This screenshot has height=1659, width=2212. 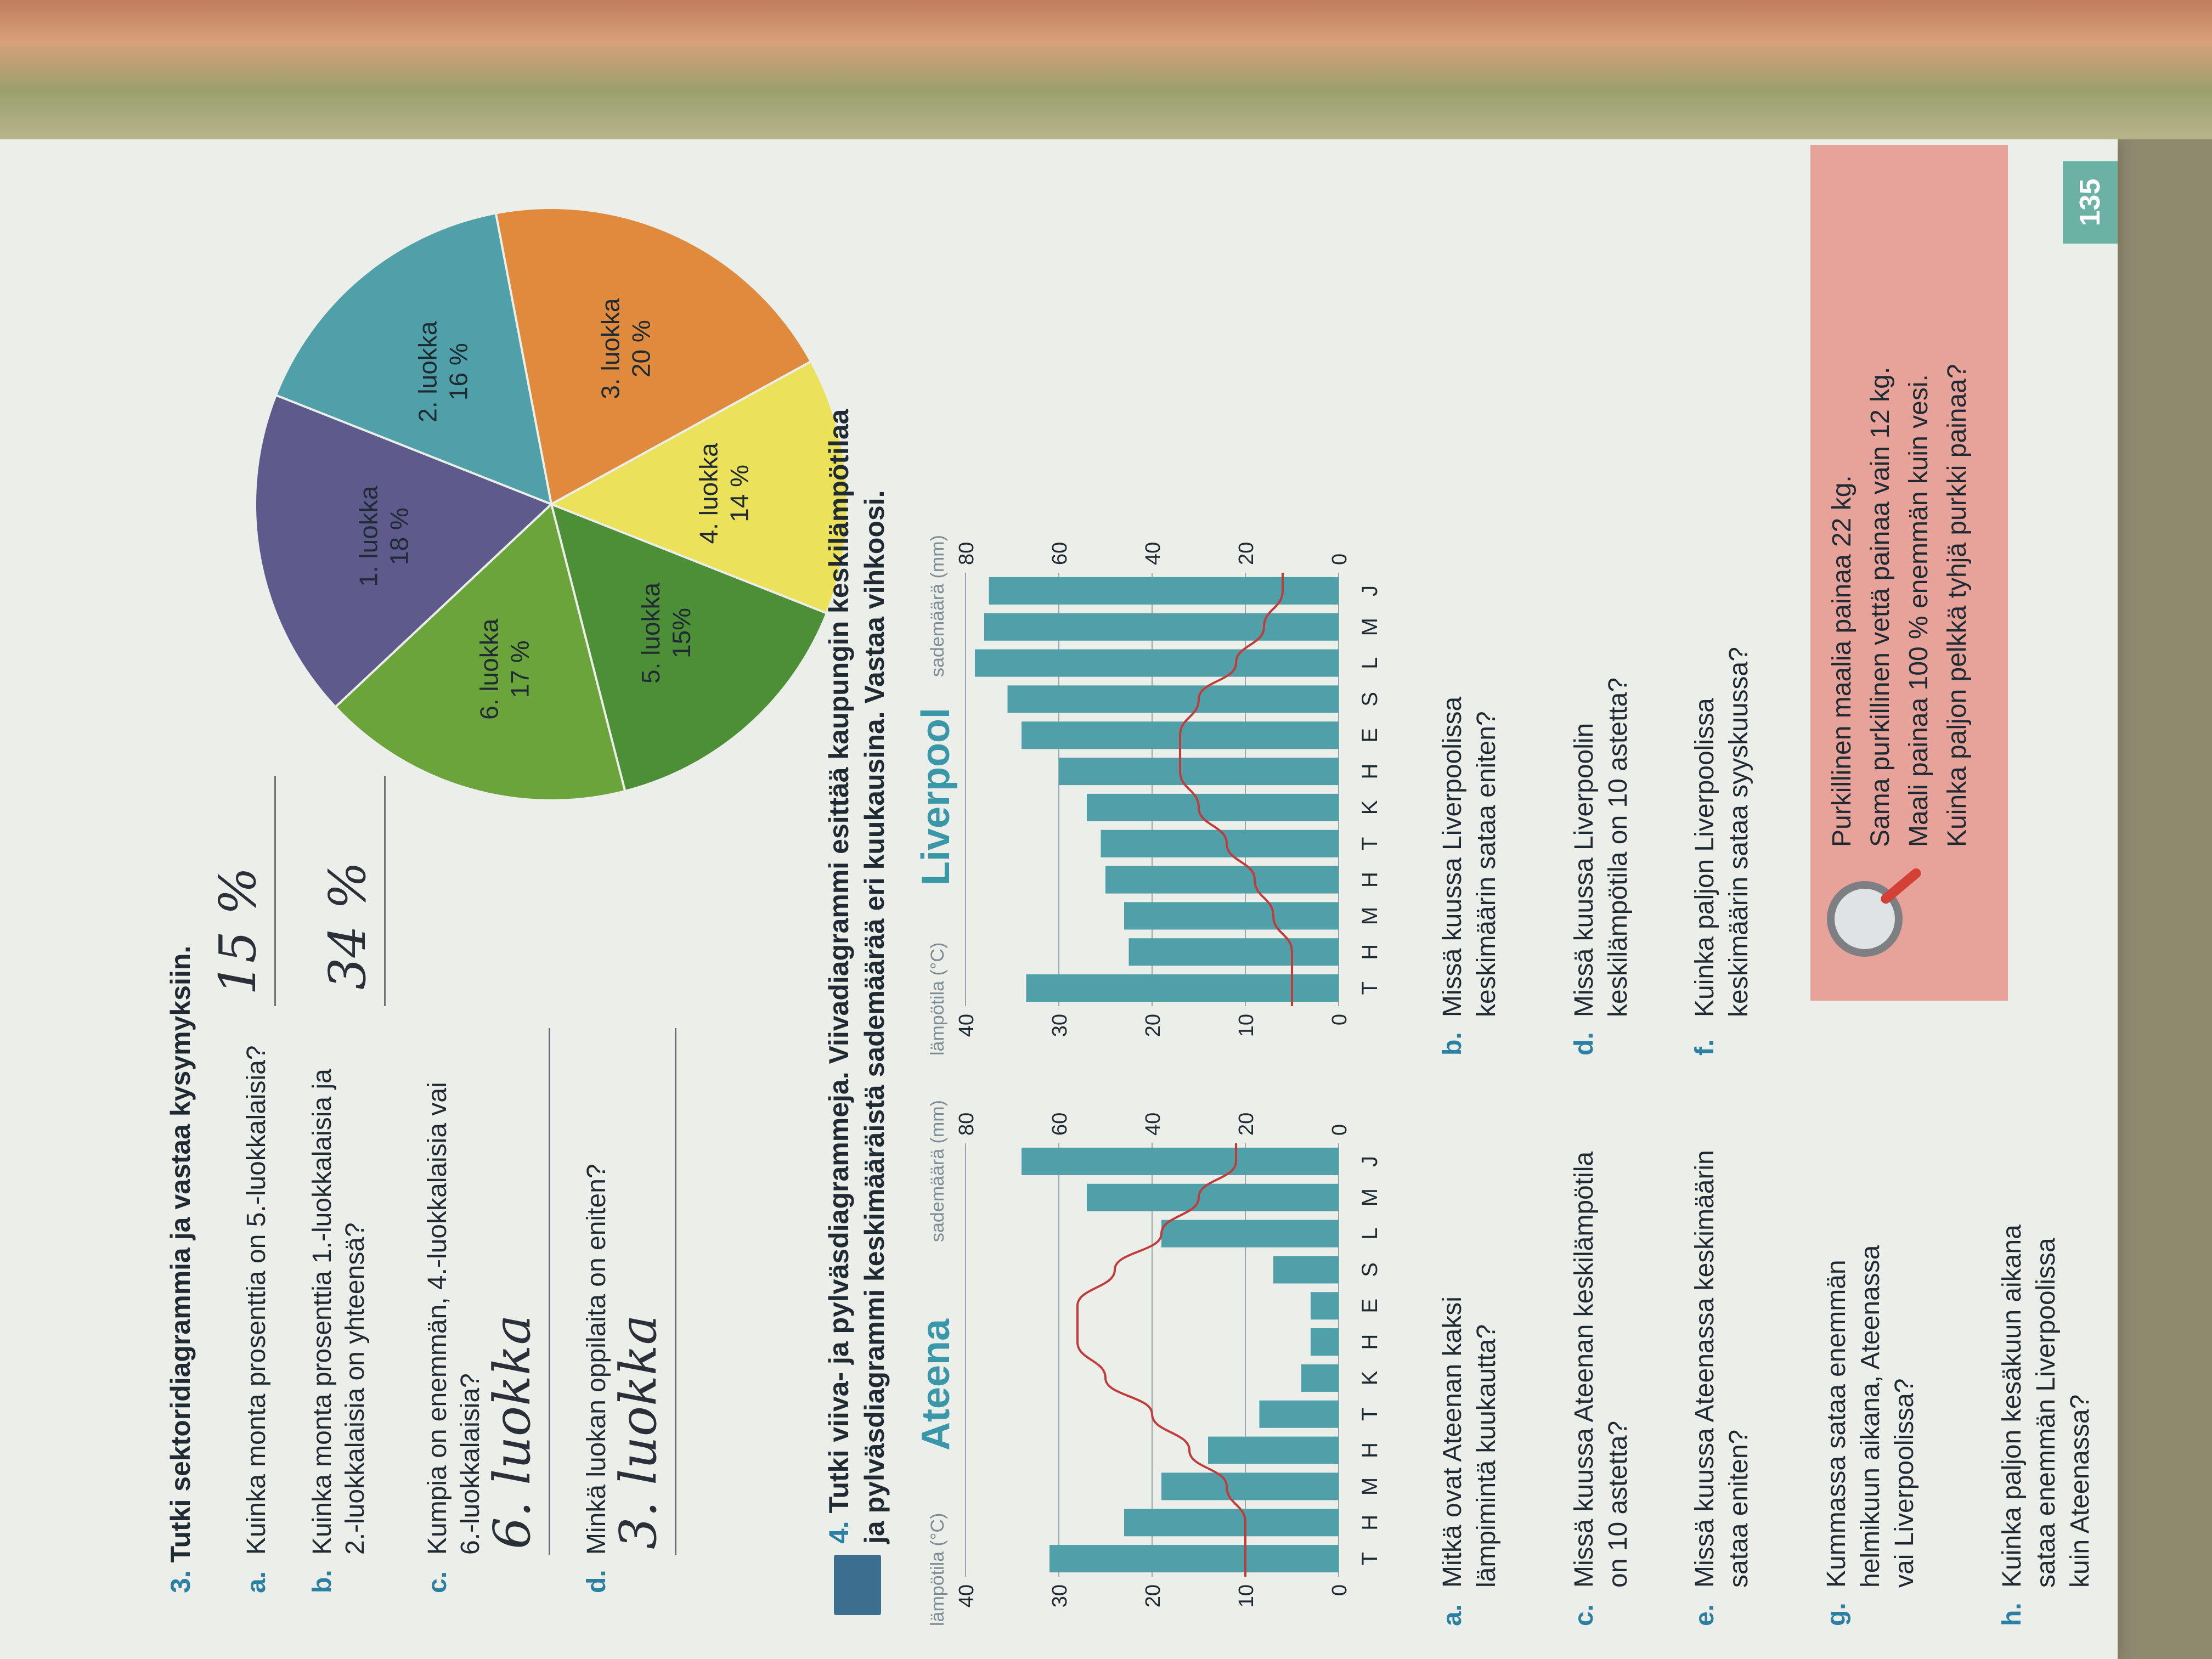 I want to click on question-text: Missä kuussa Liverpoolissa, so click(x=1452, y=857).